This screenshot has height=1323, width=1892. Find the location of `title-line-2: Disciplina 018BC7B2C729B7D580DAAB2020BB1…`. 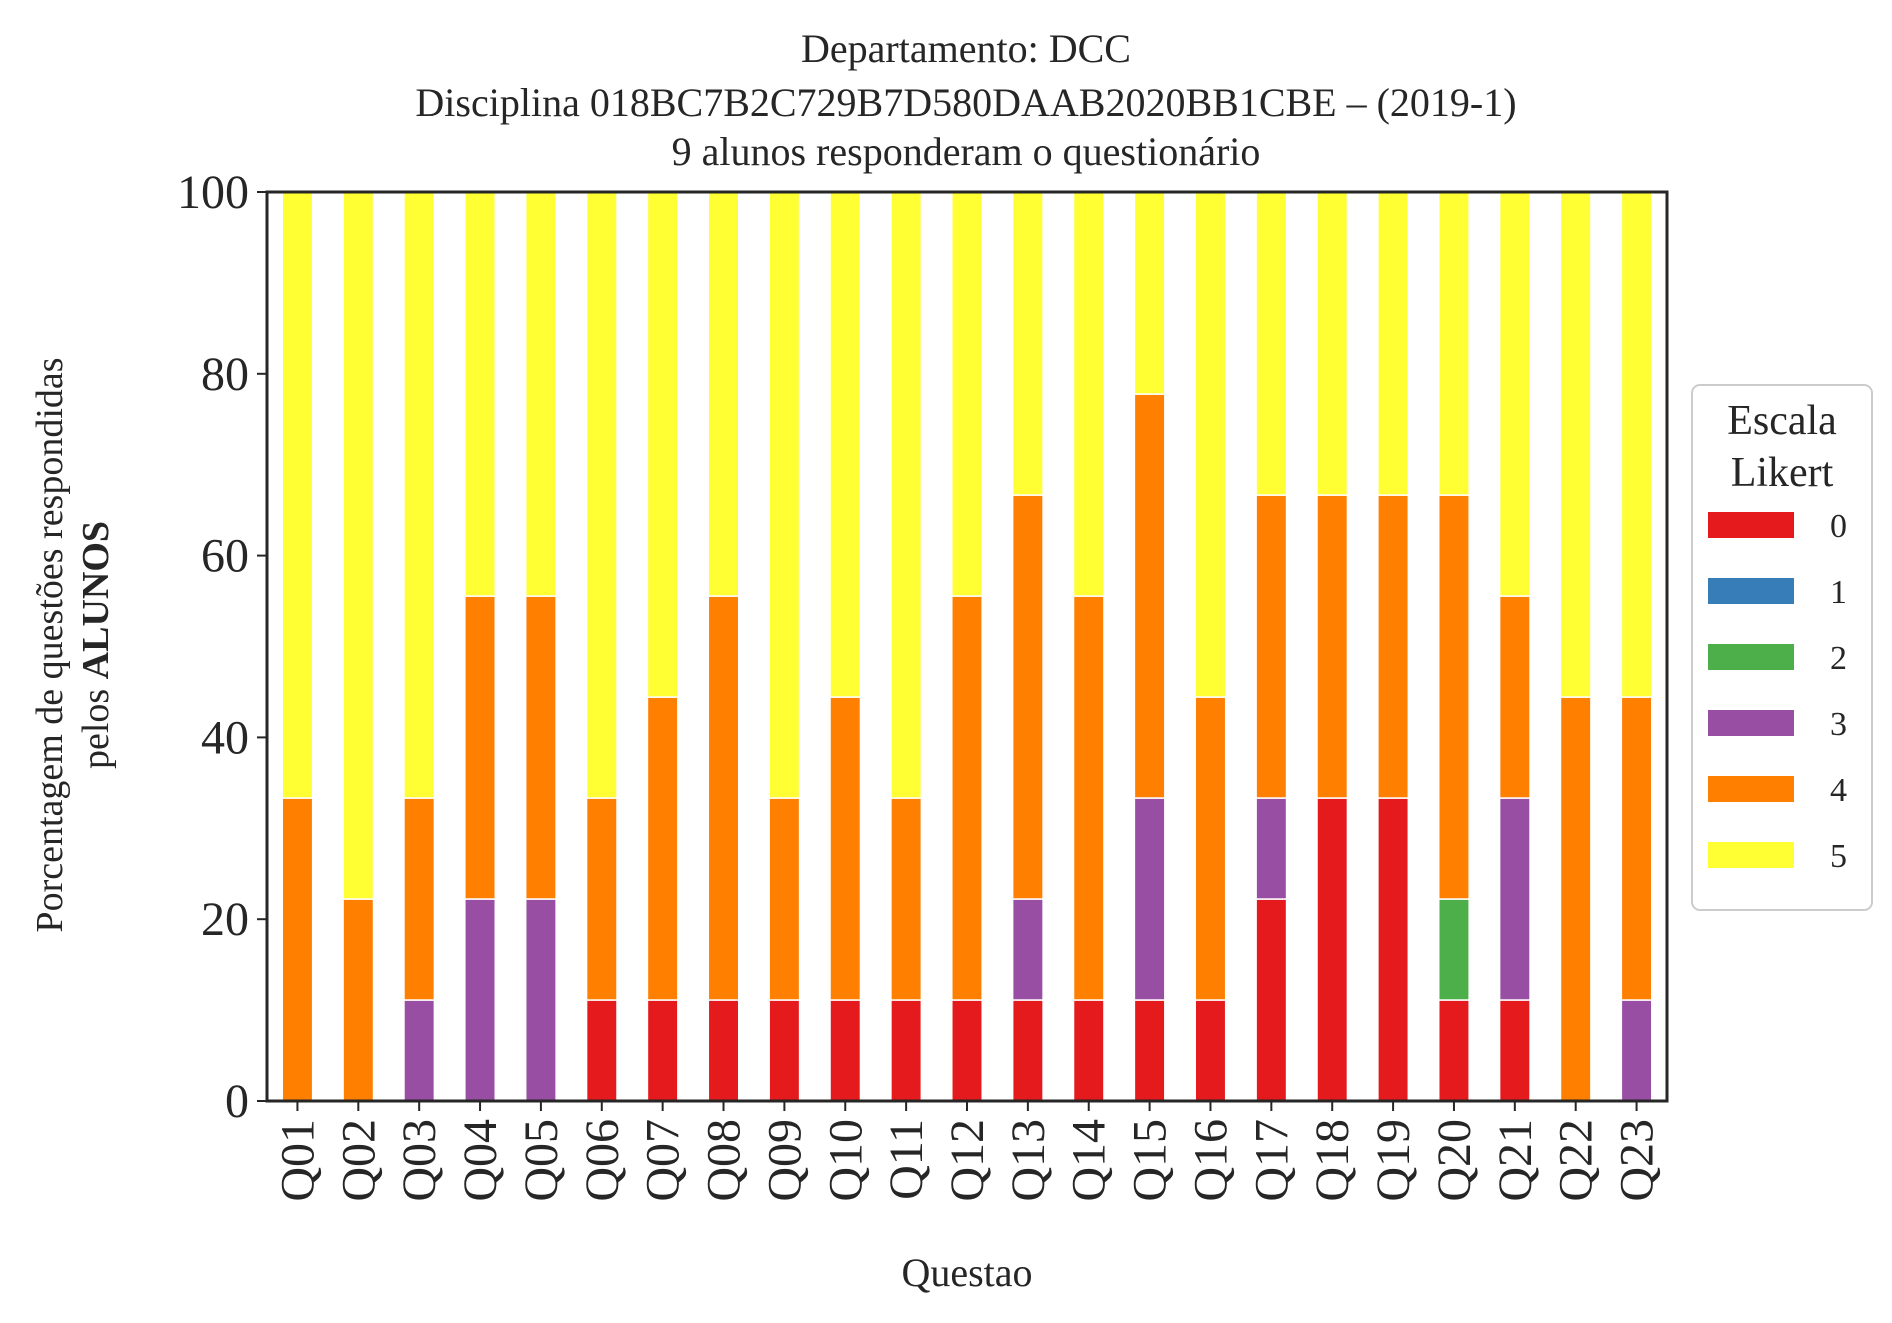

title-line-2: Disciplina 018BC7B2C729B7D580DAAB2020BB1… is located at coordinates (965, 102).